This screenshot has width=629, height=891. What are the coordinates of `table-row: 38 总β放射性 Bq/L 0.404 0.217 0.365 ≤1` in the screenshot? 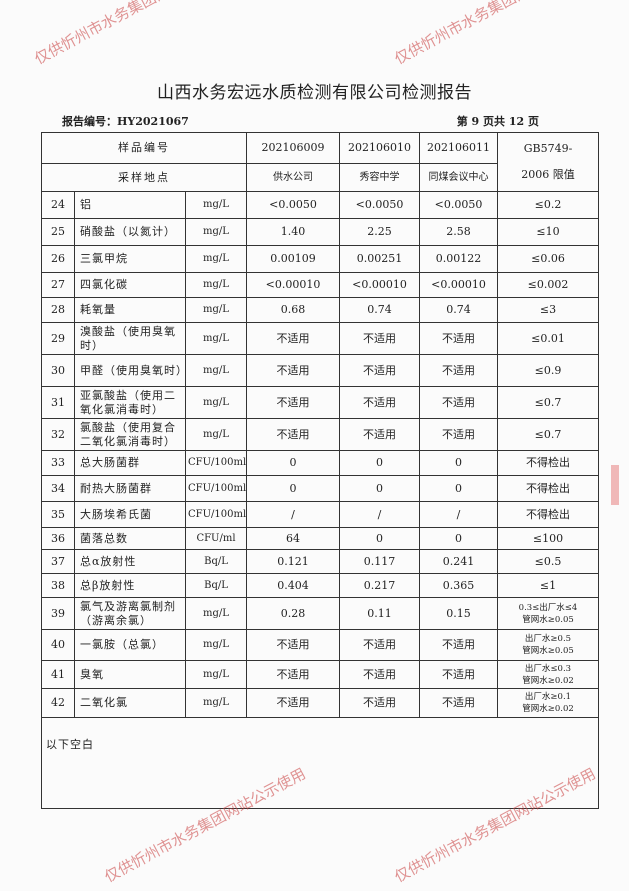 It's located at (320, 585).